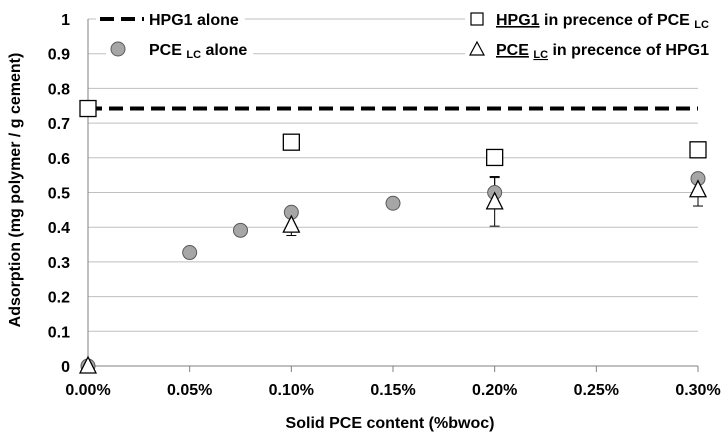 This screenshot has height=435, width=725. What do you see at coordinates (59, 228) in the screenshot?
I see `y-tick-label: 0.4` at bounding box center [59, 228].